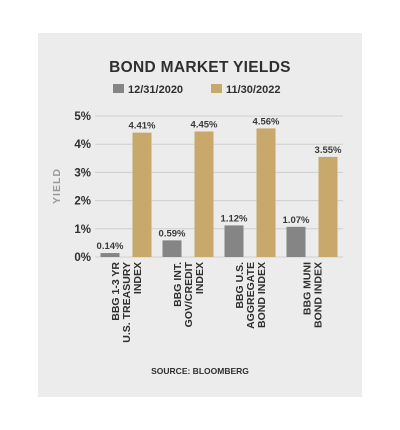 The width and height of the screenshot is (400, 430). Describe the element at coordinates (240, 285) in the screenshot. I see `category-label-line: BBG U.S.` at that location.